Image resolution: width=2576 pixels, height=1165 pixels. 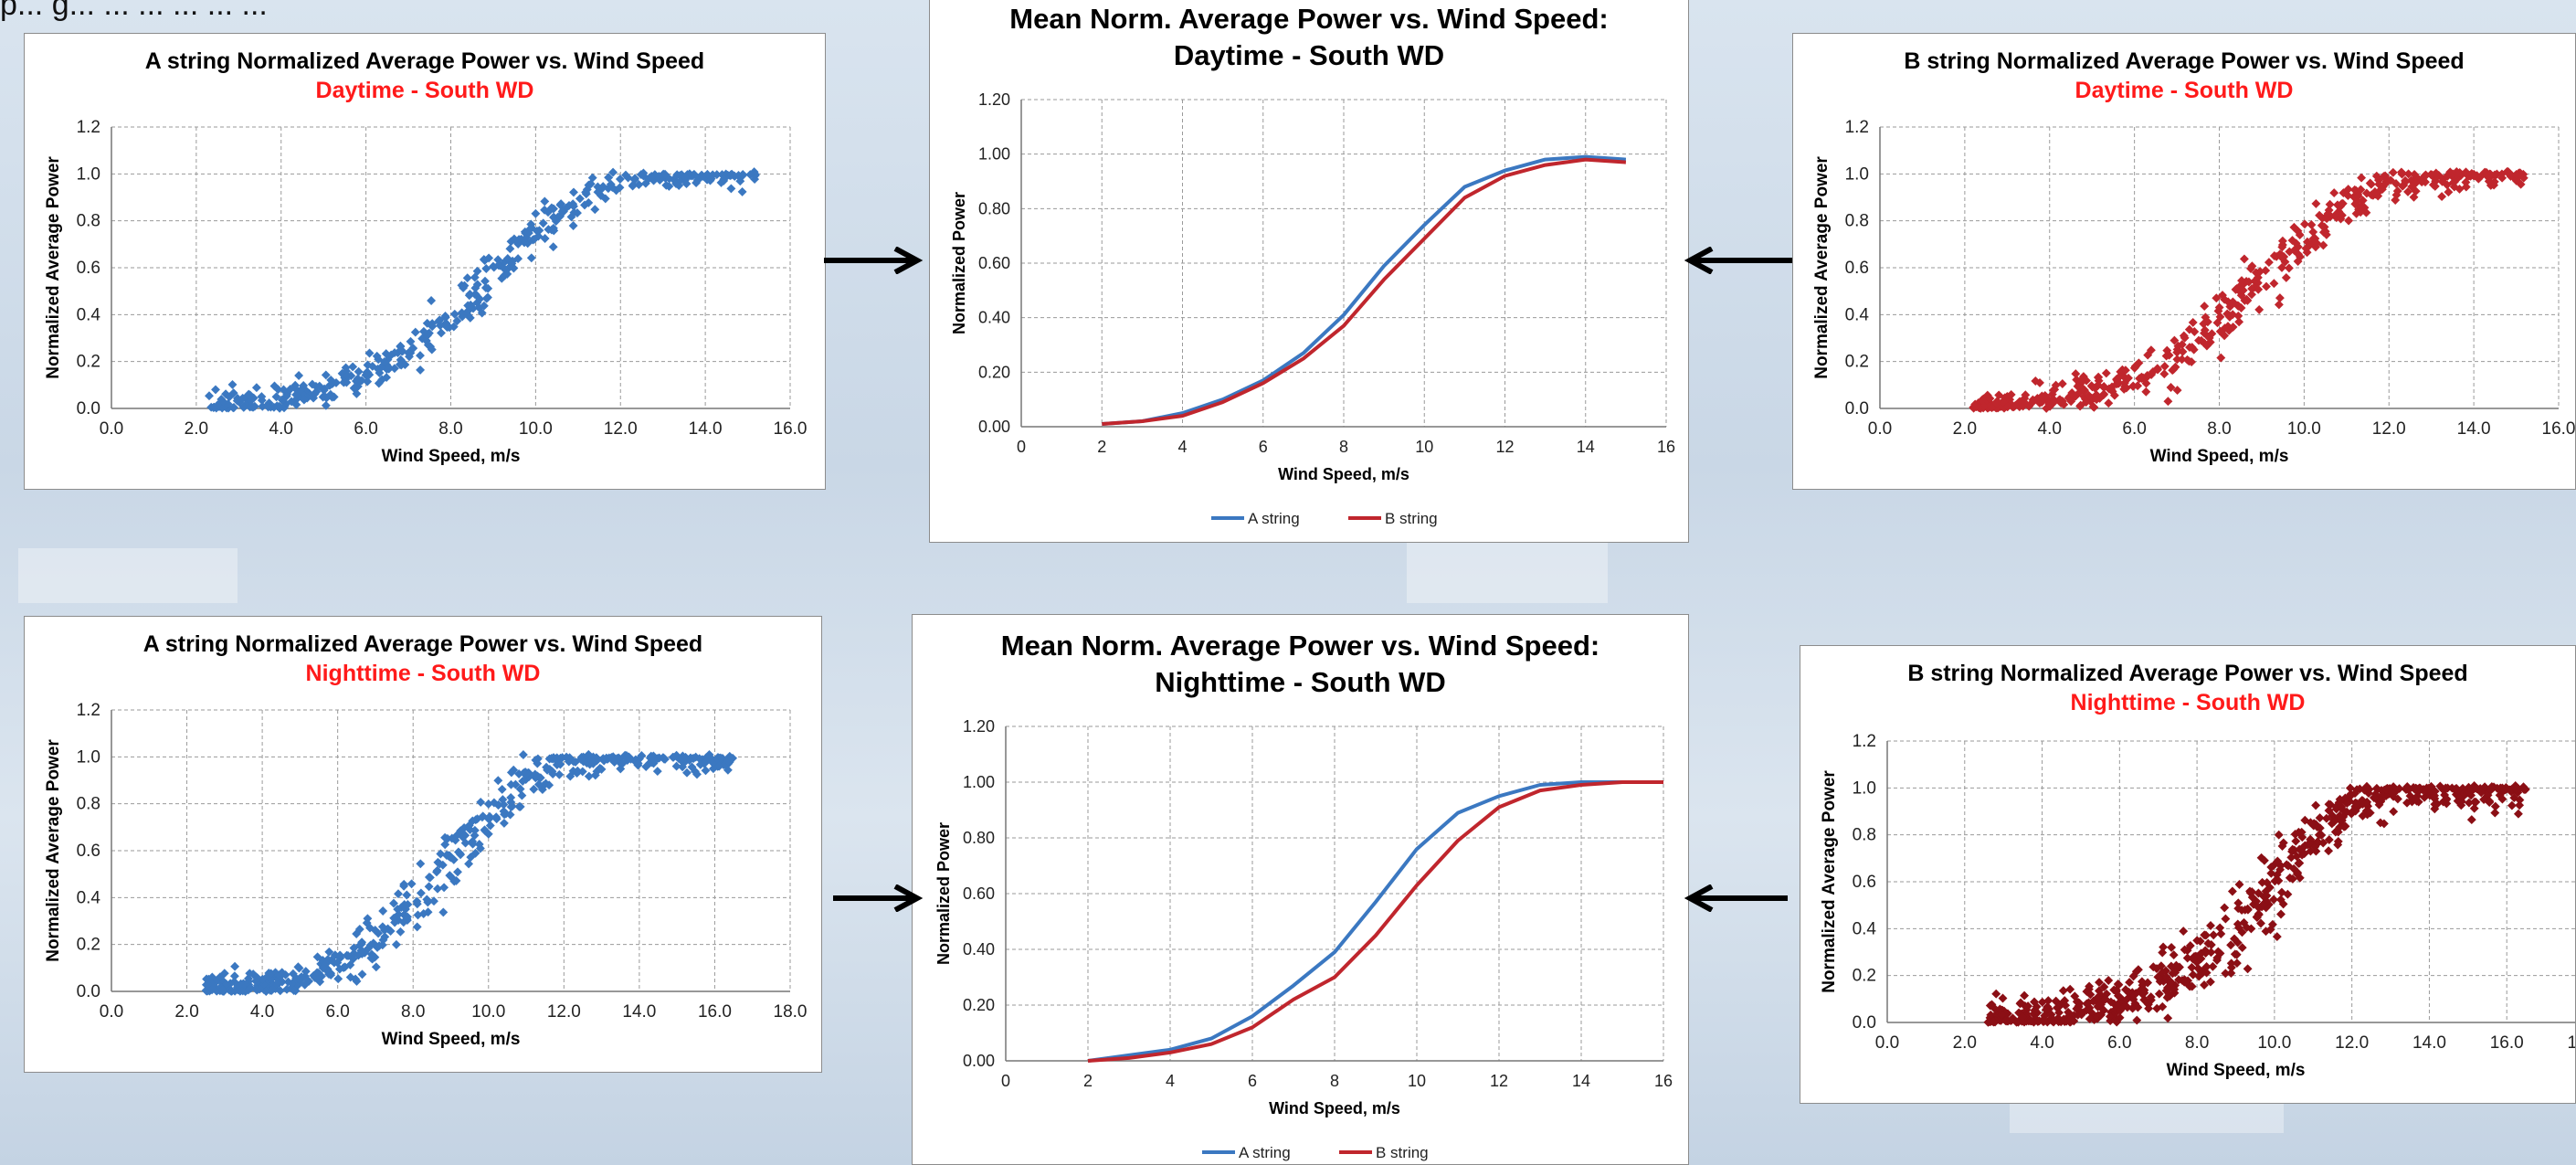 I want to click on x-tick-label: 14.0, so click(x=706, y=429).